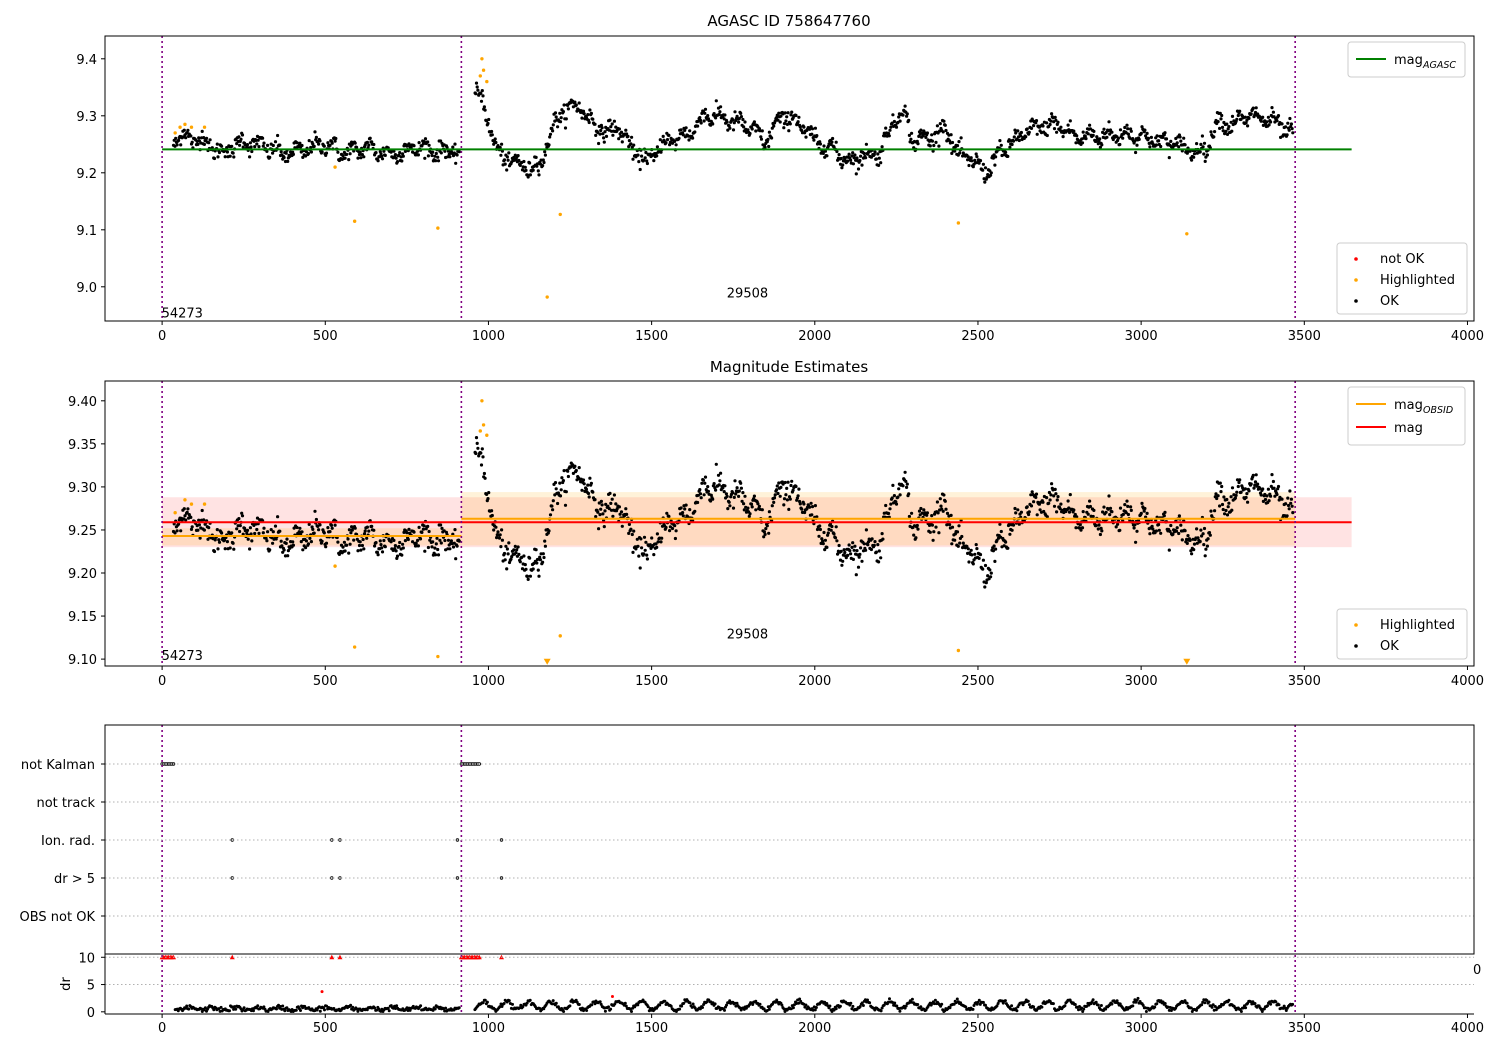 The width and height of the screenshot is (1500, 1050). I want to click on dr-outlier-point, so click(612, 997).